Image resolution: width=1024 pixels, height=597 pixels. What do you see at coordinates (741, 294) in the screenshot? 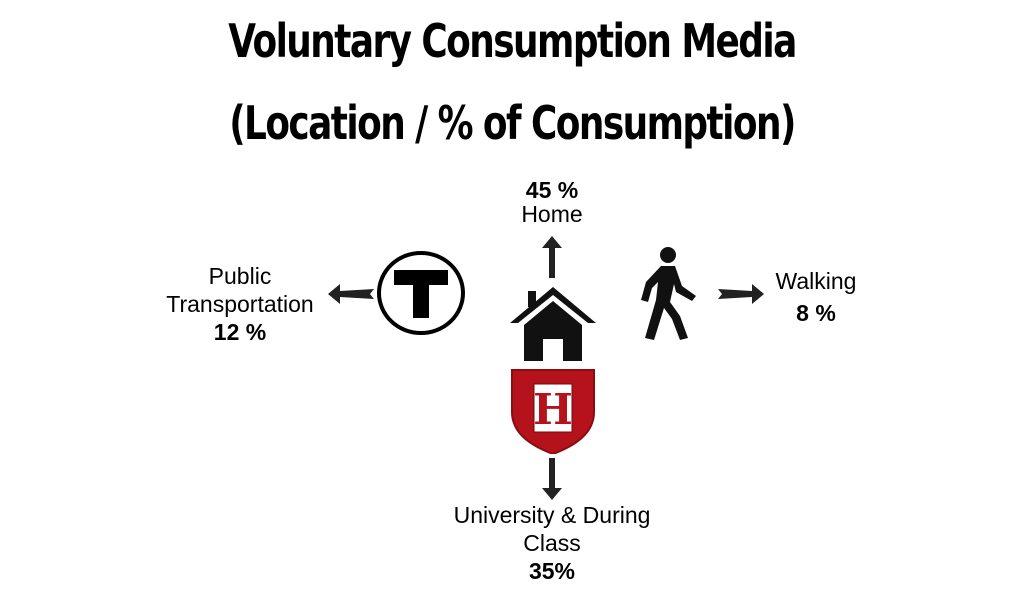
I see `right-arrow-icon` at bounding box center [741, 294].